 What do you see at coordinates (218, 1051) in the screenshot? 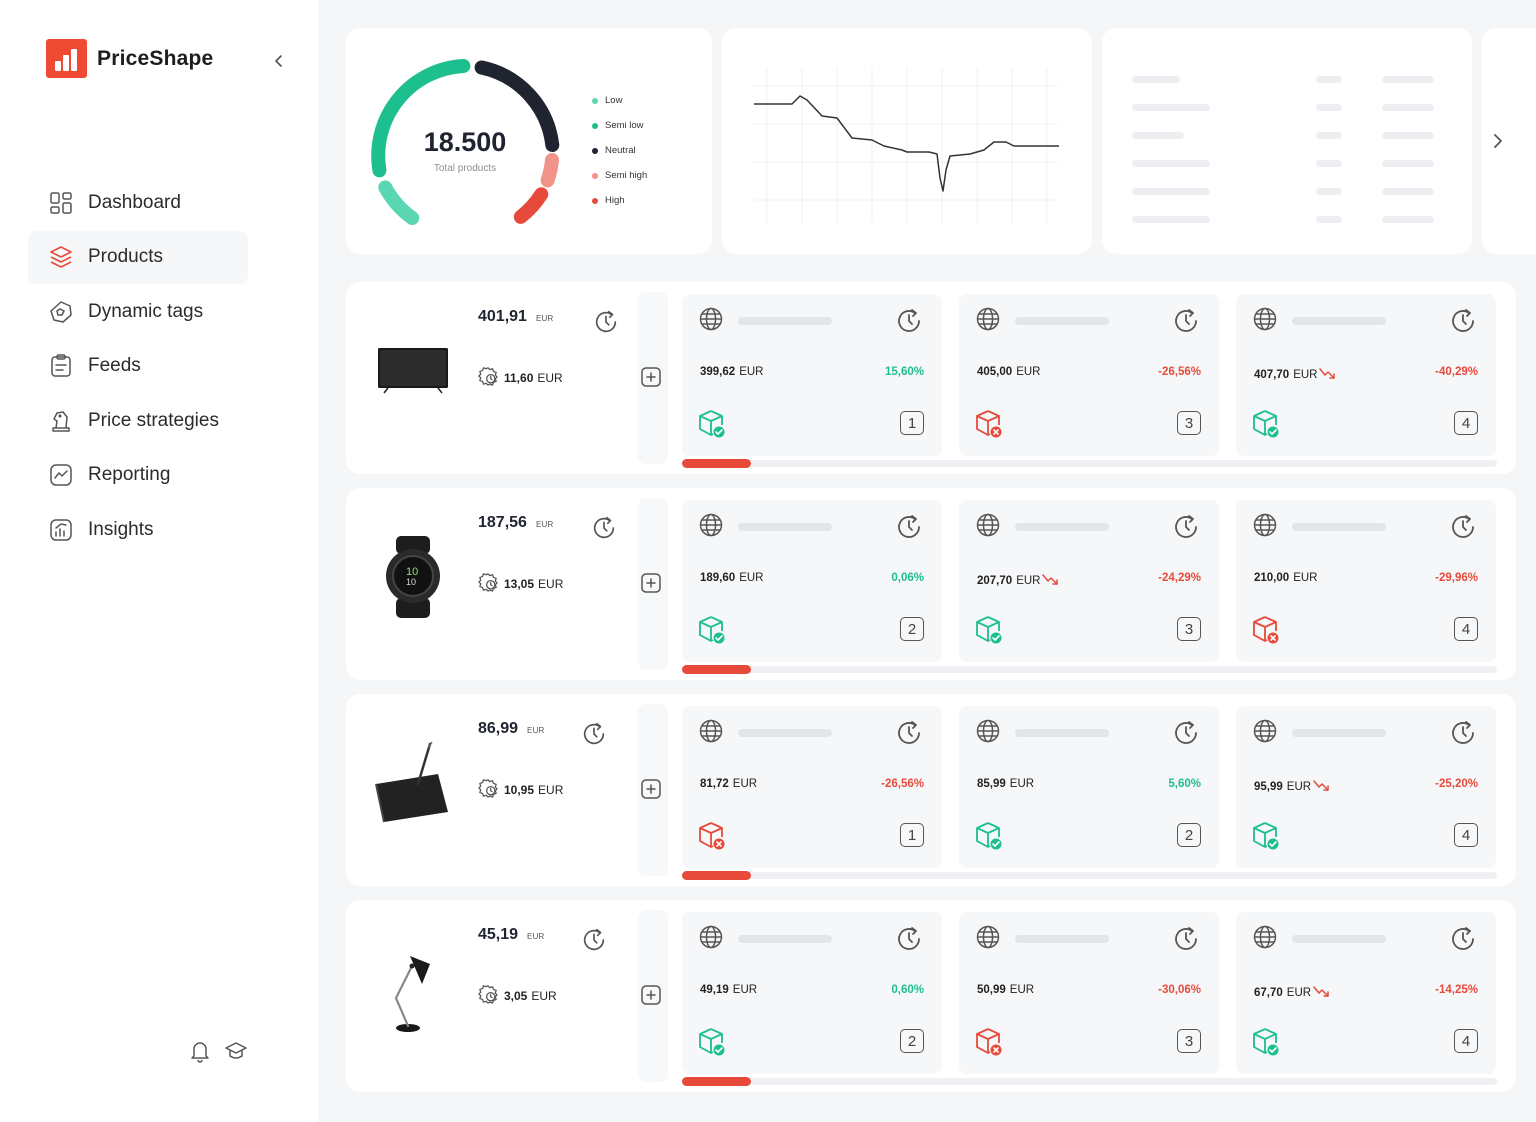
I see `sidebar-footer` at bounding box center [218, 1051].